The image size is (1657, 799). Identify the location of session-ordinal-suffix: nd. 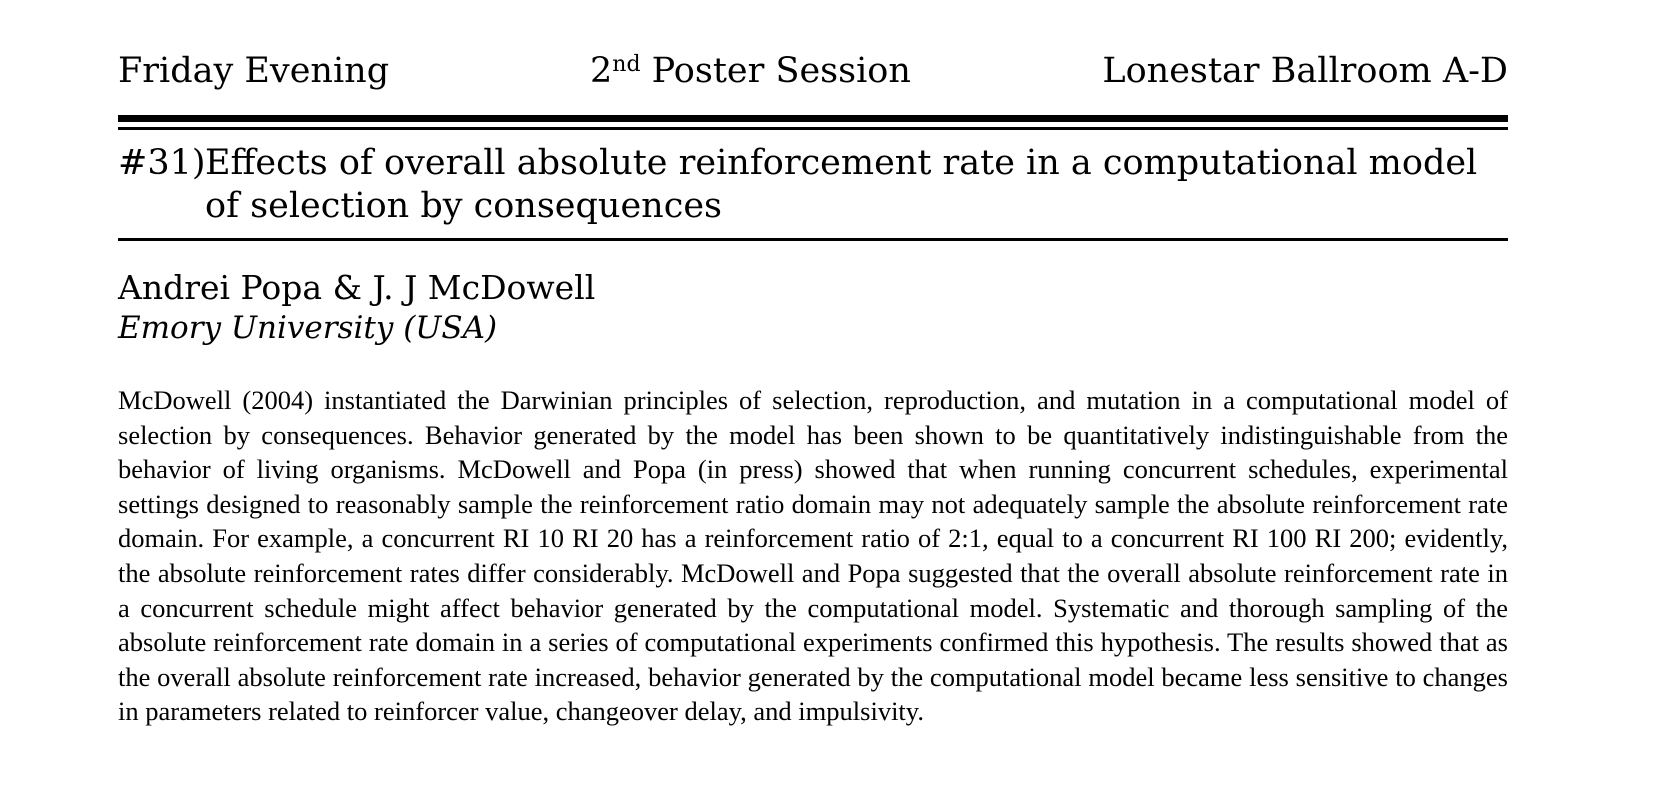
(626, 64).